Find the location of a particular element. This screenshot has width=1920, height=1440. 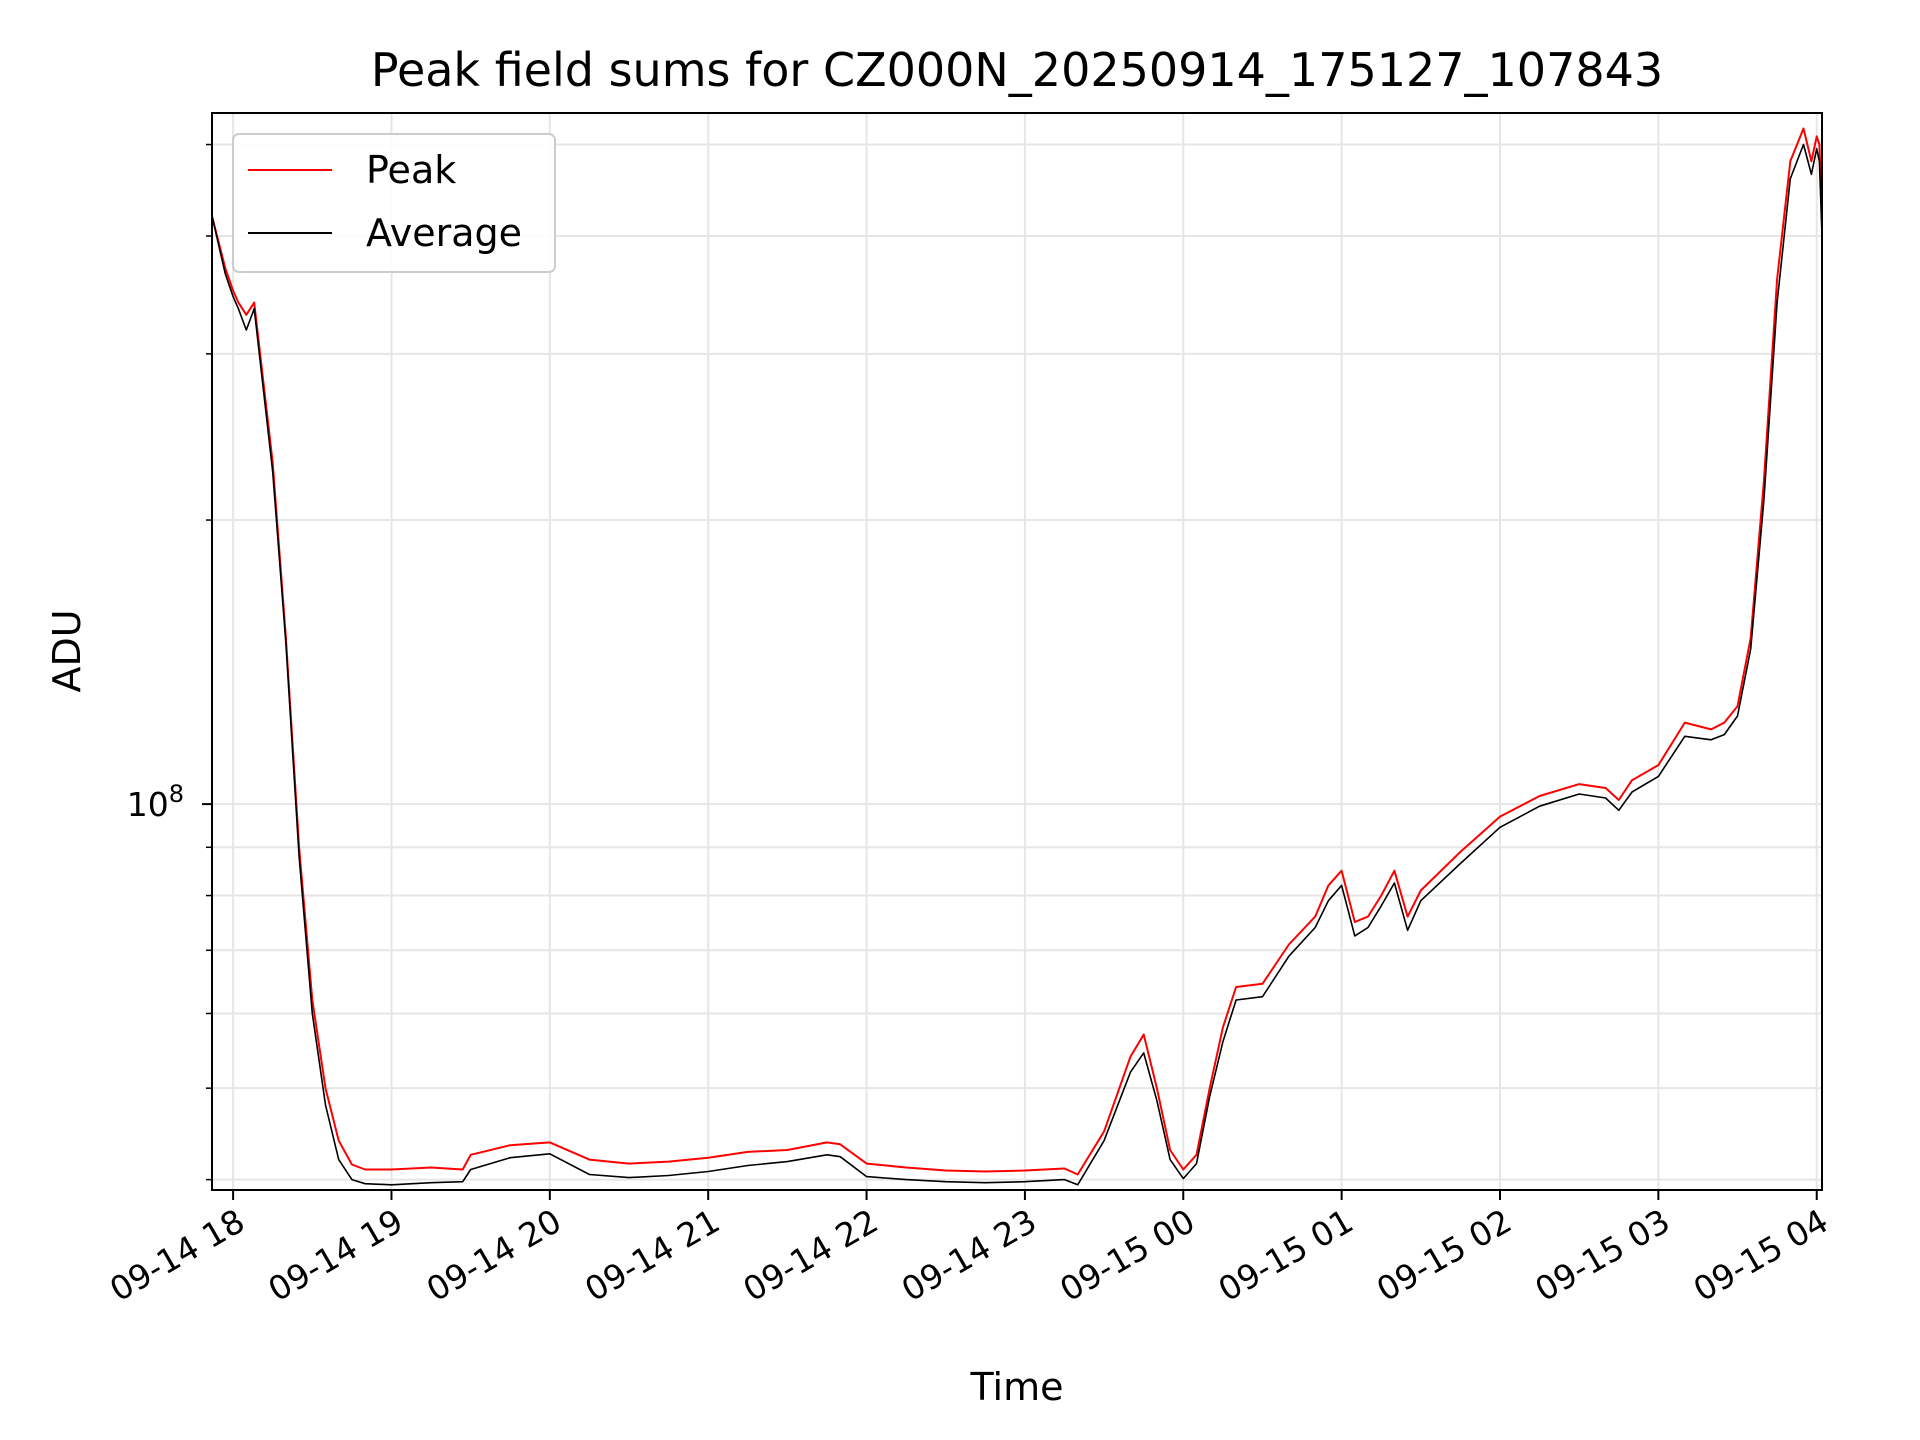

legend: Peak Average is located at coordinates (394, 203).